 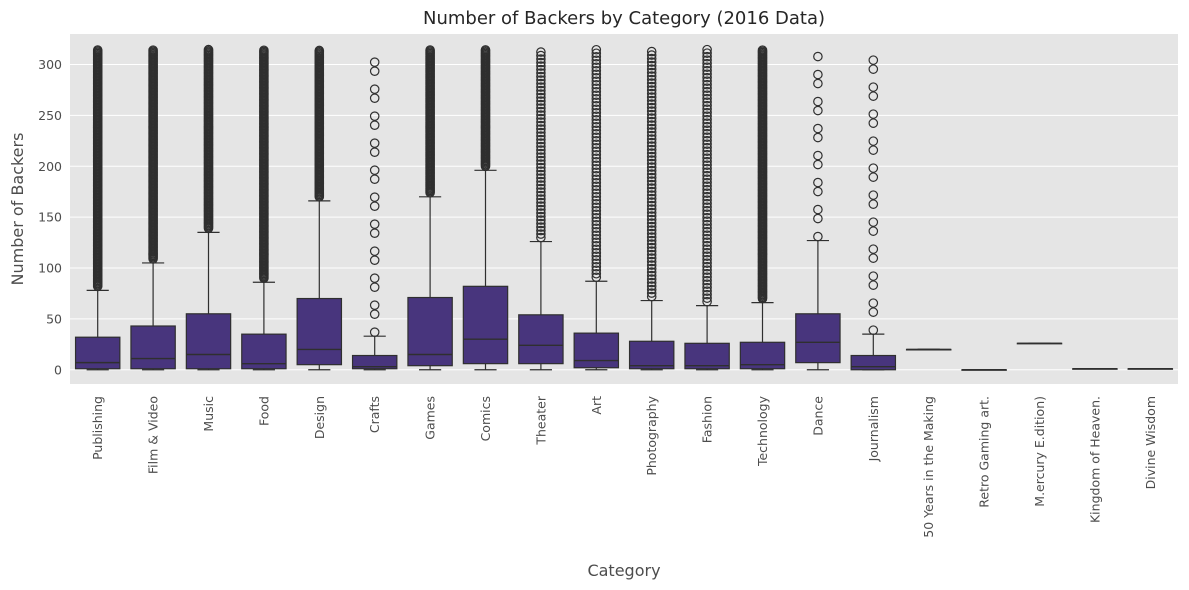 What do you see at coordinates (928, 467) in the screenshot?
I see `x-tick-label: 50 Years in the Making` at bounding box center [928, 467].